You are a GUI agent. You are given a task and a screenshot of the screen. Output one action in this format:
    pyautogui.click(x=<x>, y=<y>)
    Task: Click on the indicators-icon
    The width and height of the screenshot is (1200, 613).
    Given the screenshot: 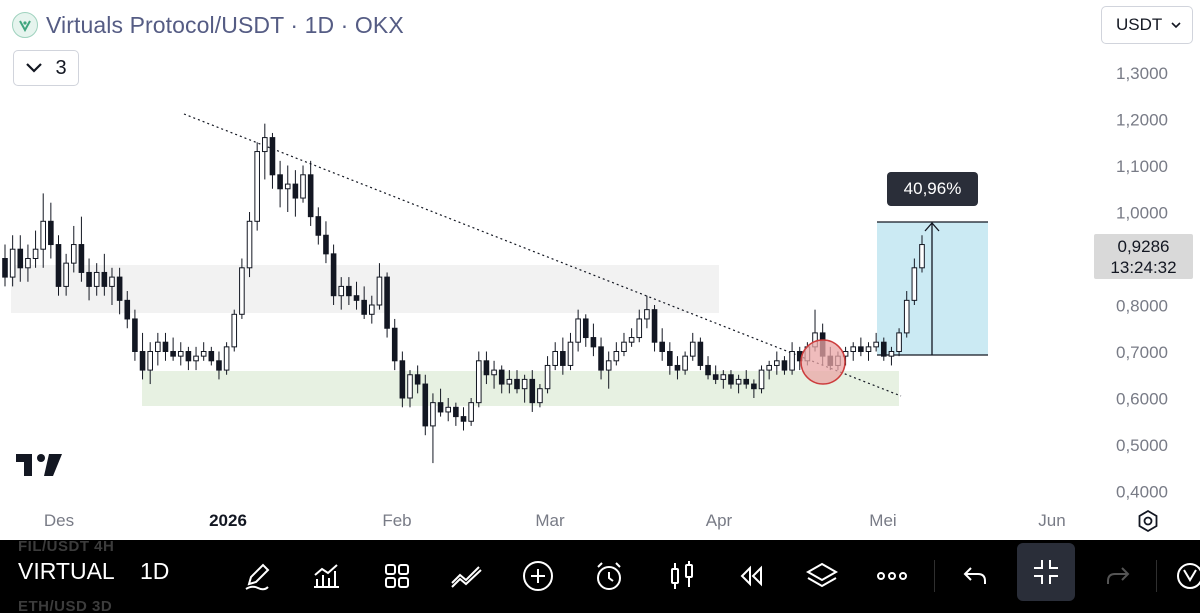 What is the action you would take?
    pyautogui.click(x=326, y=576)
    